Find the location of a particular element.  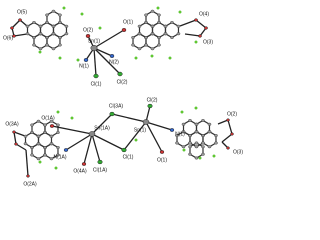

atom-label: O(1A) is located at coordinates (48, 118).